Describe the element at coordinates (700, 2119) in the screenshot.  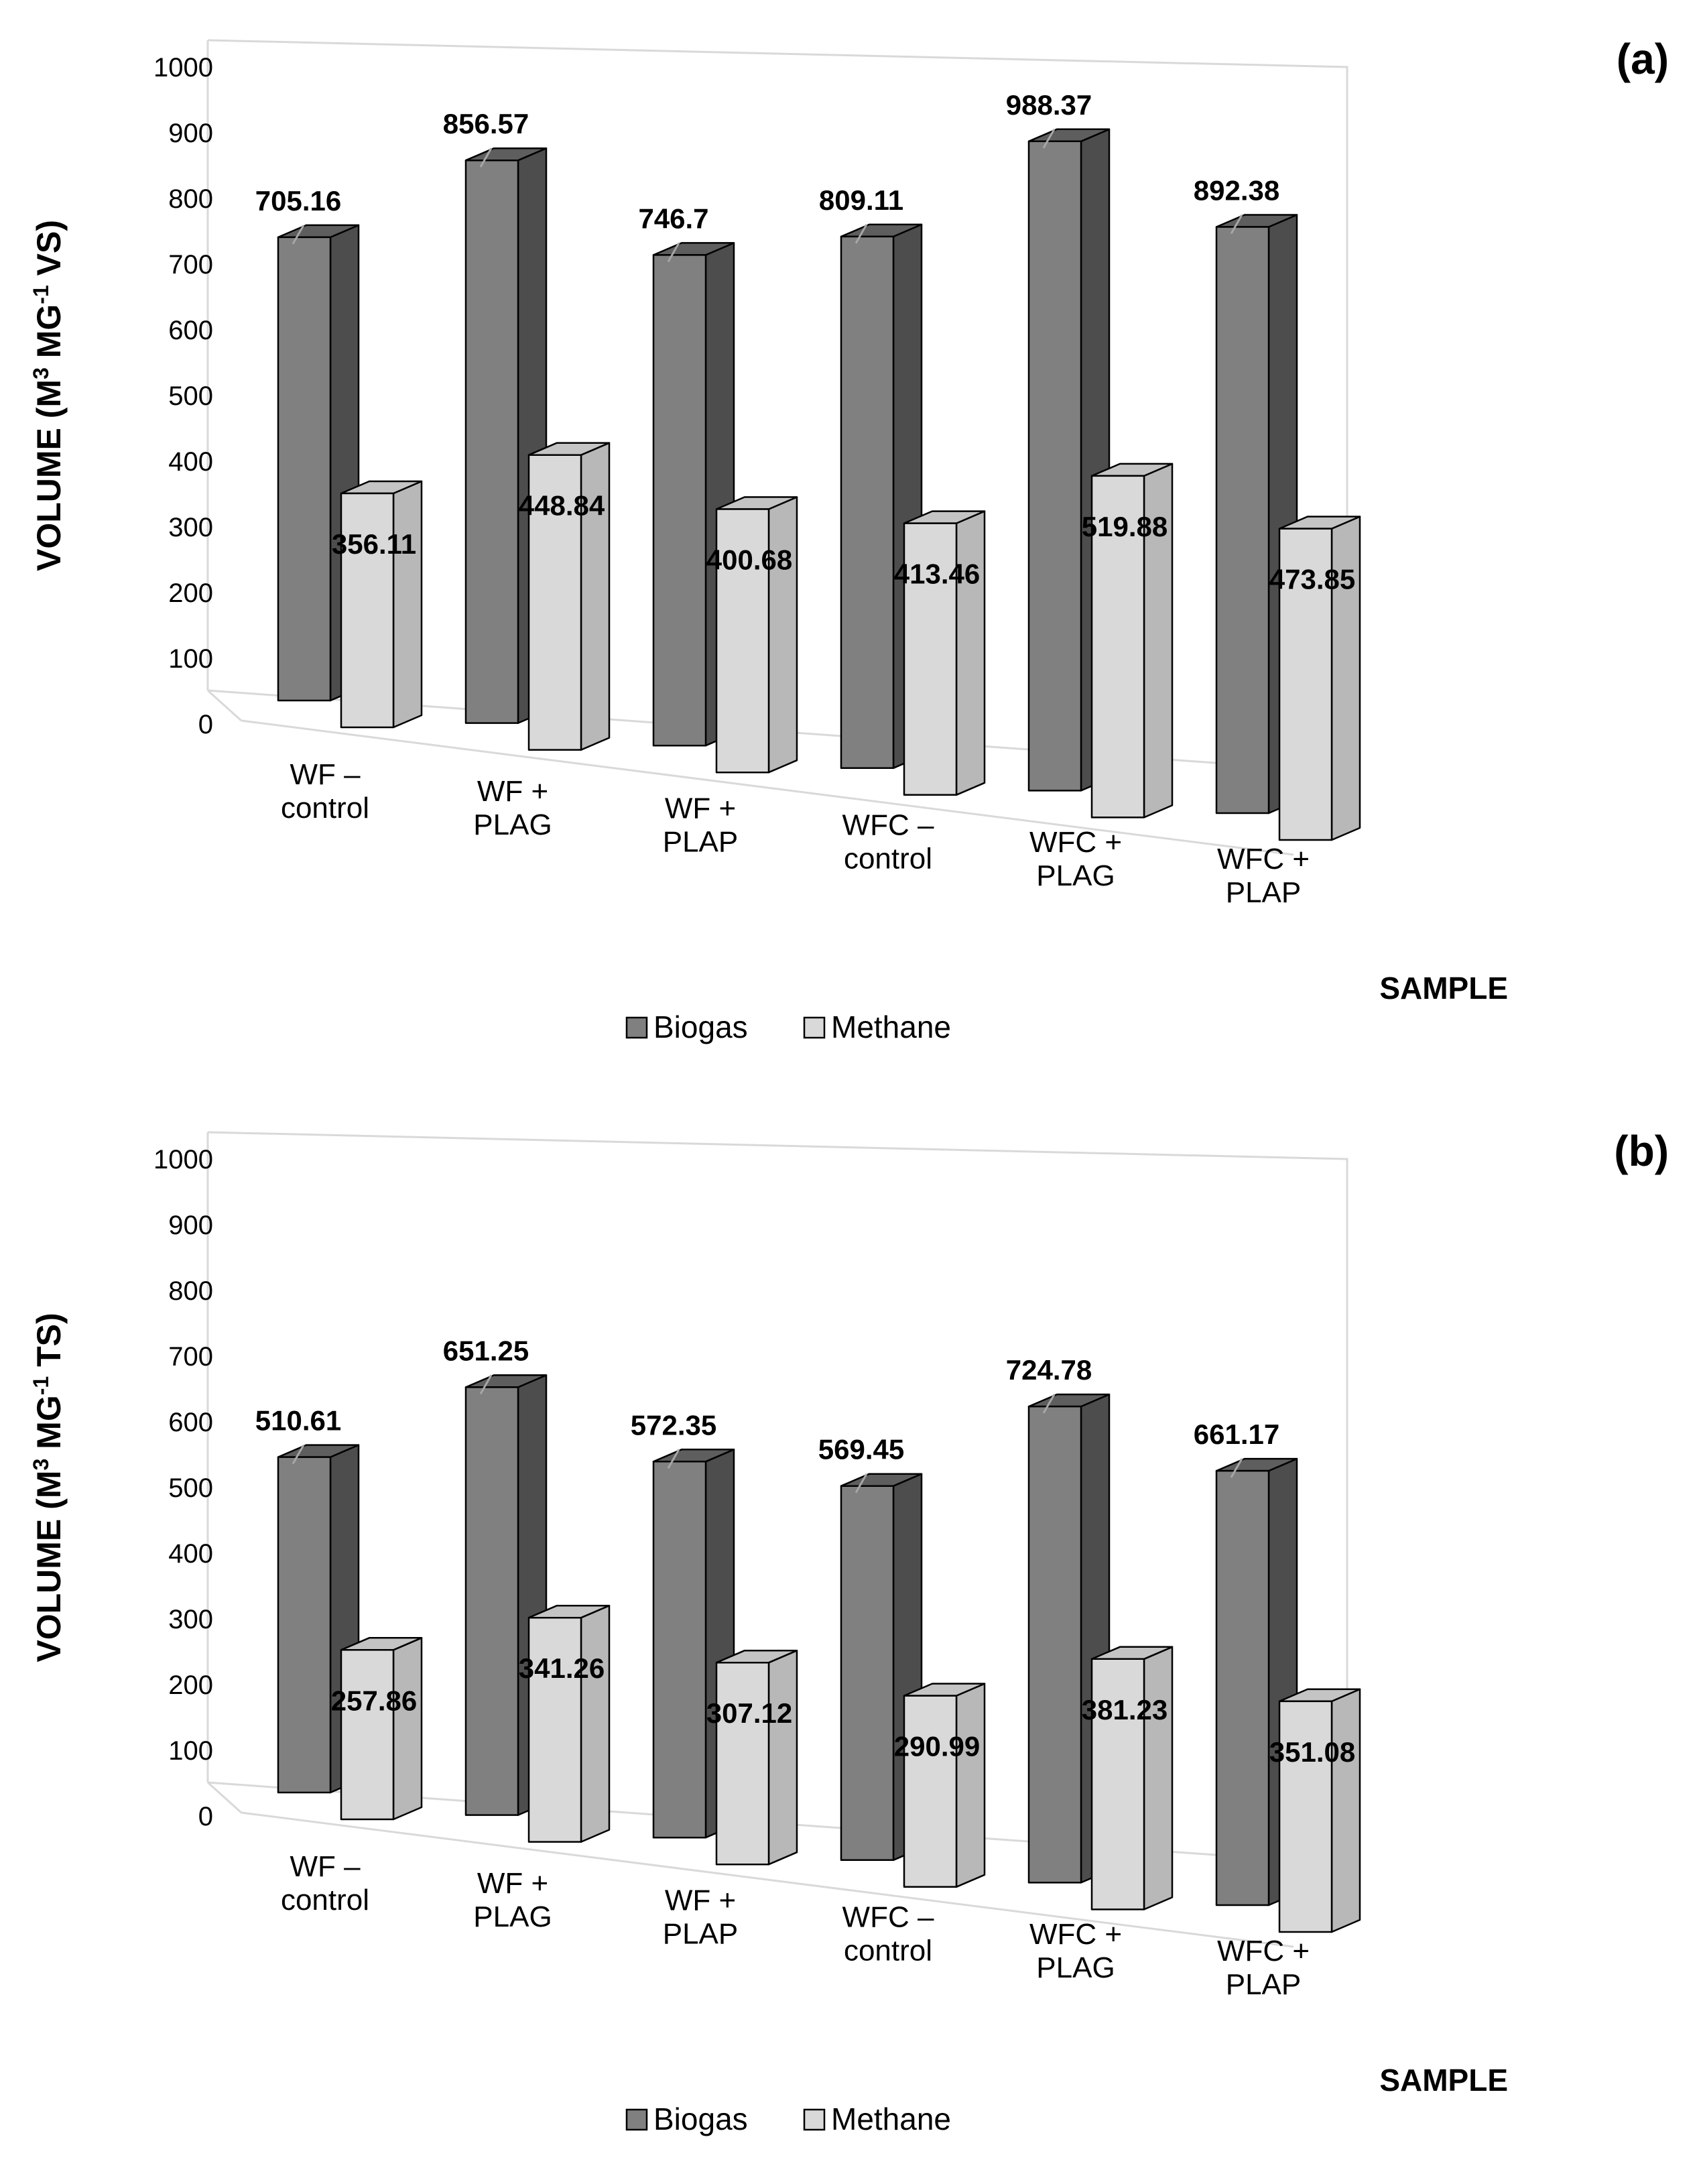
I see `legend-label-biogas: Biogas` at that location.